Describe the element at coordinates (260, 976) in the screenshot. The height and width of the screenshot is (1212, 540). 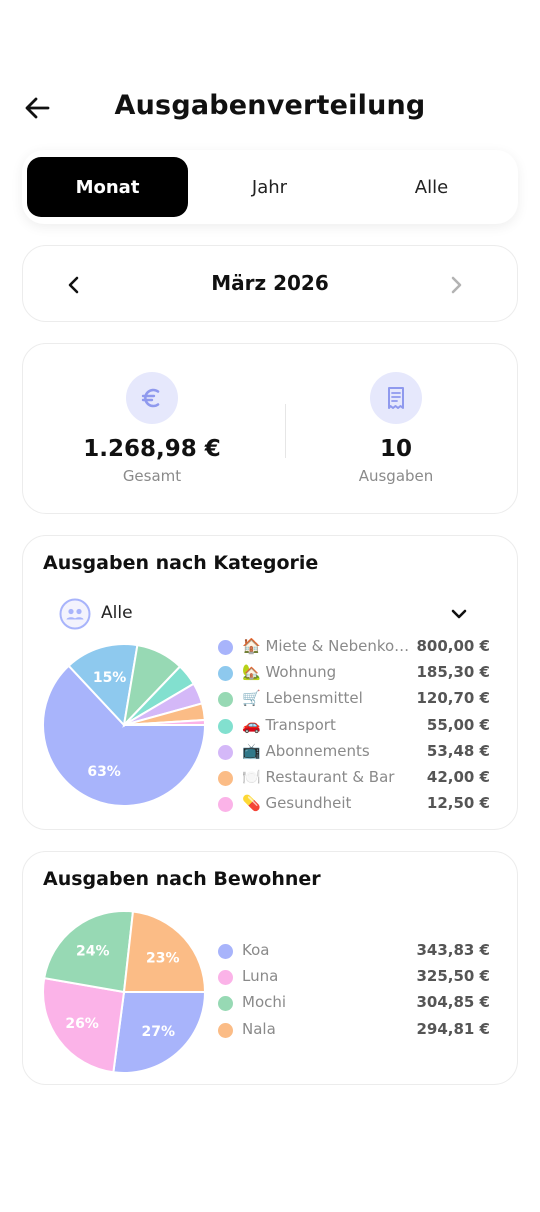
I see `legend-label: Luna` at that location.